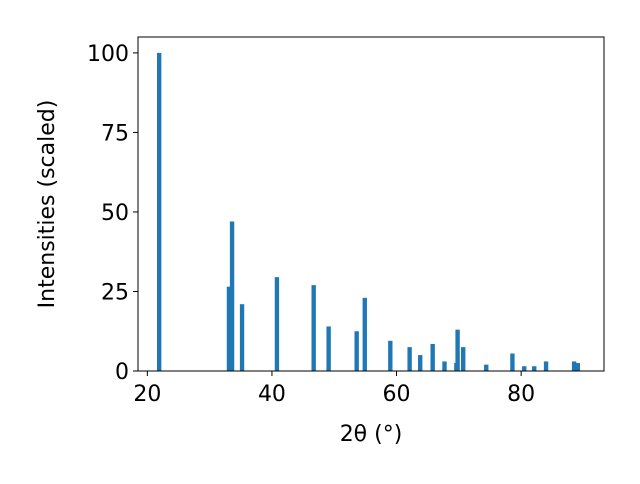 The width and height of the screenshot is (640, 484). What do you see at coordinates (115, 292) in the screenshot?
I see `y-tick-label: 25` at bounding box center [115, 292].